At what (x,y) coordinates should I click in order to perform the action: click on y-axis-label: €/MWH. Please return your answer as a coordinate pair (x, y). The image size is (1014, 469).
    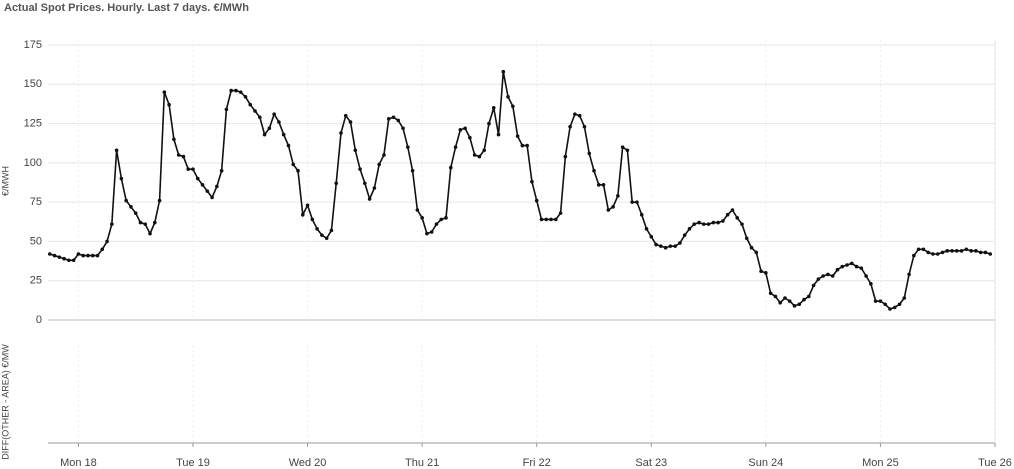
    Looking at the image, I should click on (5, 181).